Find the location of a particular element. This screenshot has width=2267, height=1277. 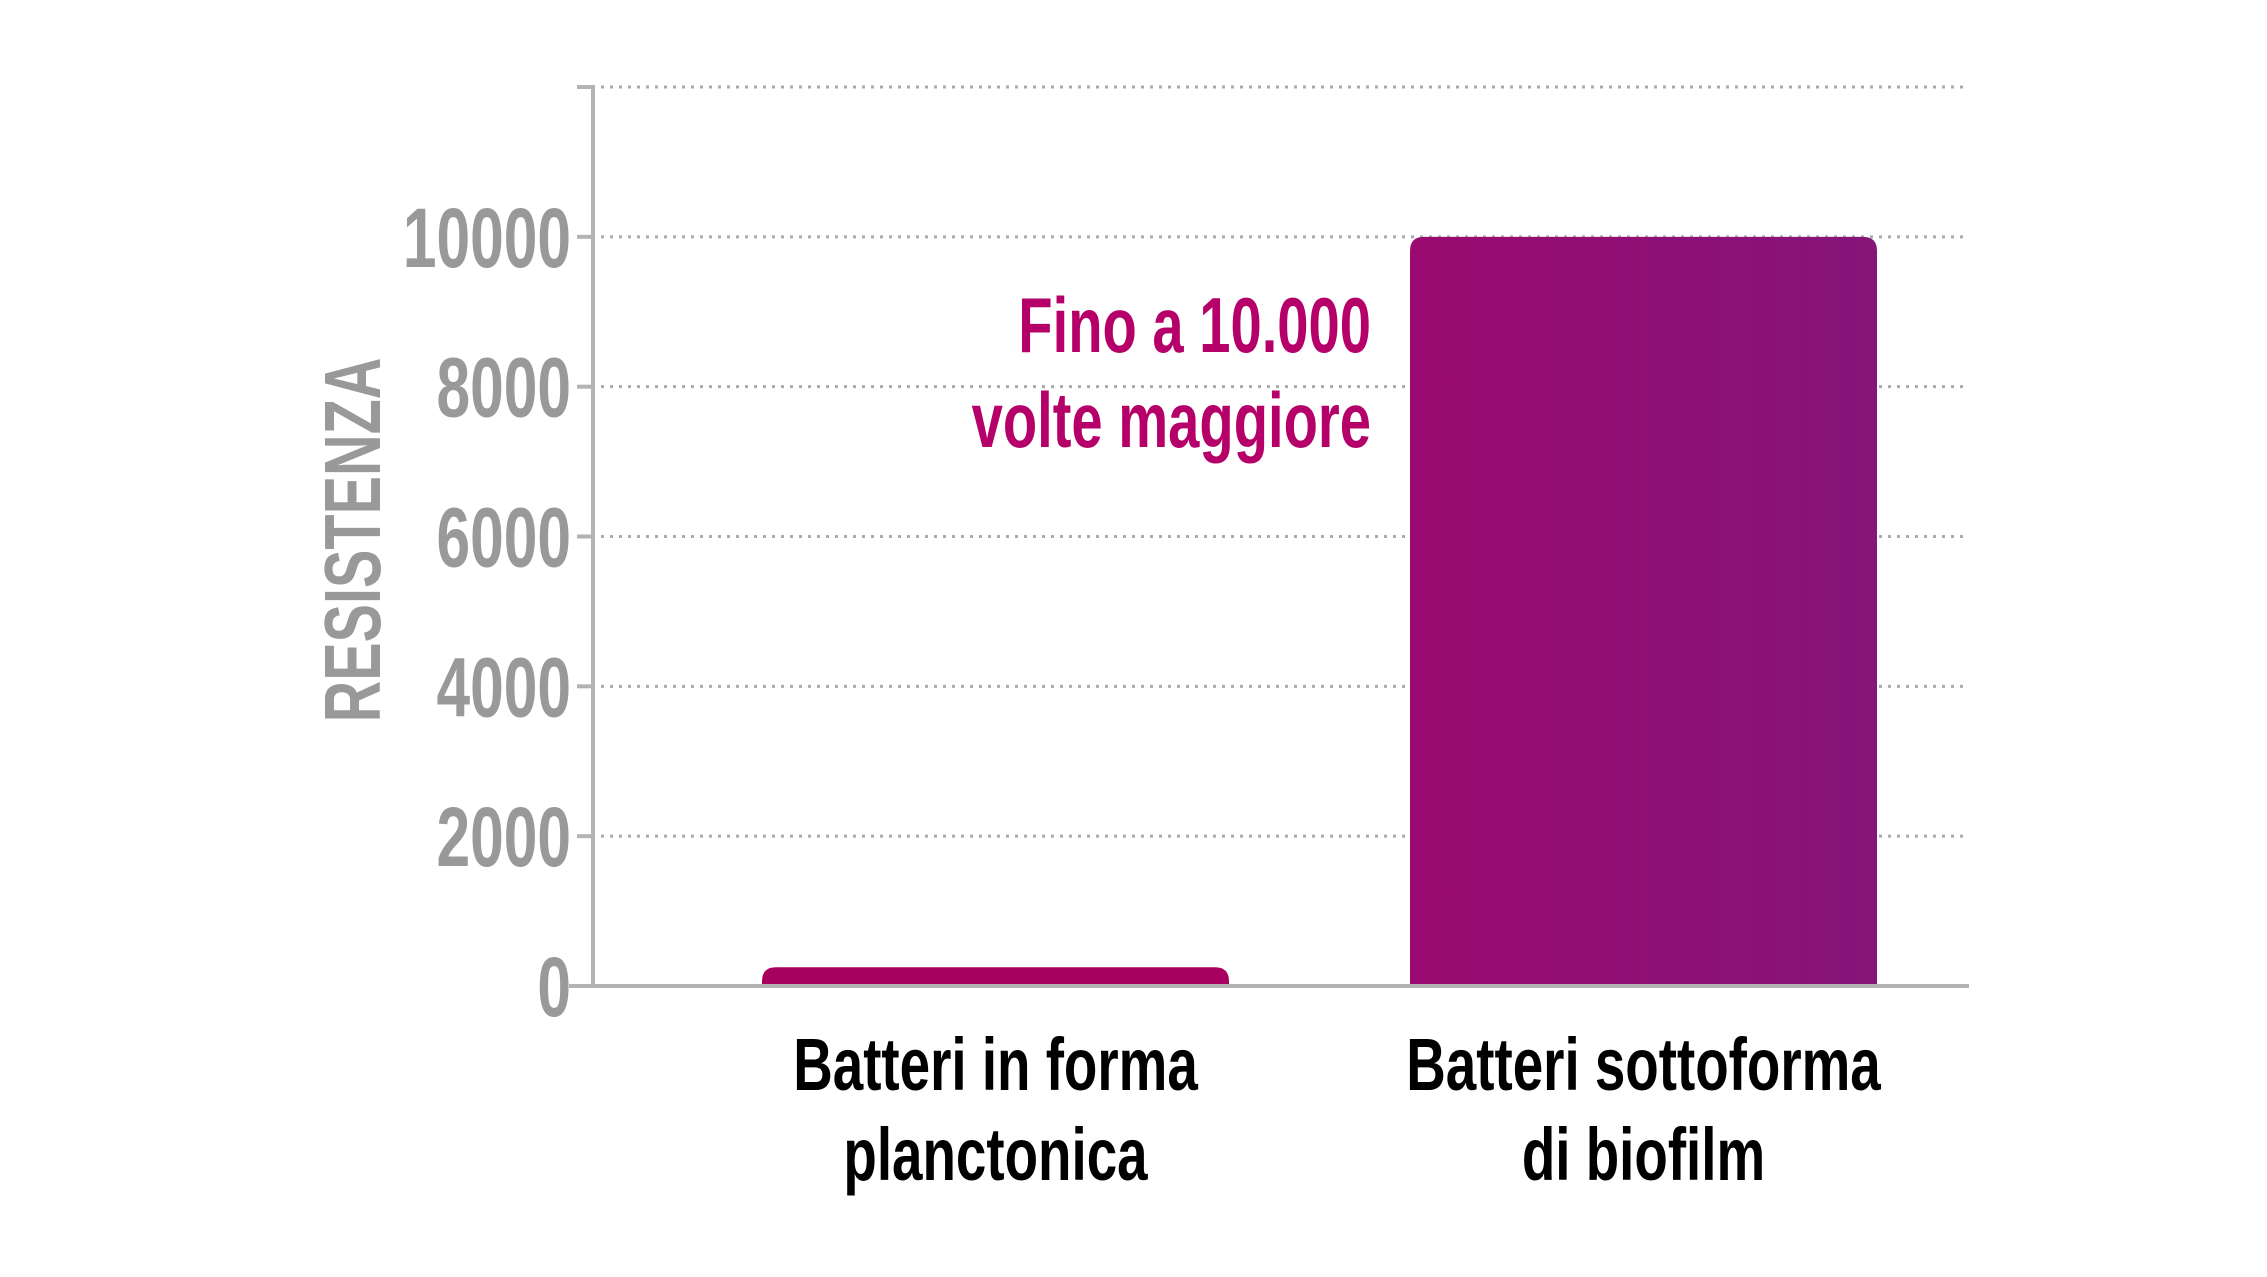

y-tick-label: 6000 is located at coordinates (503, 538).